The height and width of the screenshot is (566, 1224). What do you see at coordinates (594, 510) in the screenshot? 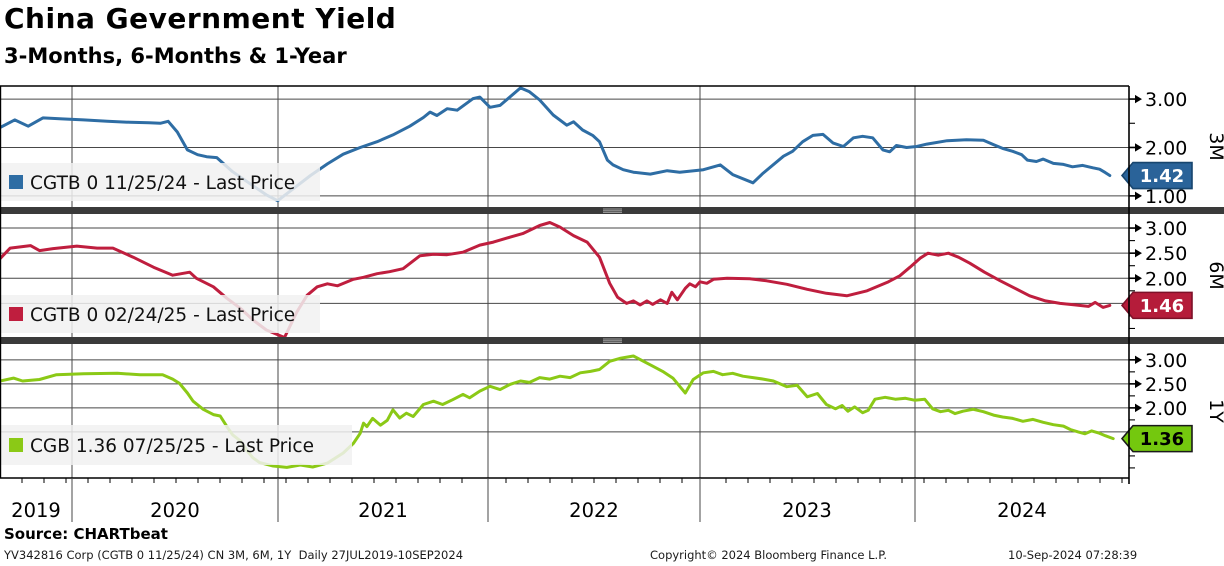
I see `x-axis-year-label: 2022` at bounding box center [594, 510].